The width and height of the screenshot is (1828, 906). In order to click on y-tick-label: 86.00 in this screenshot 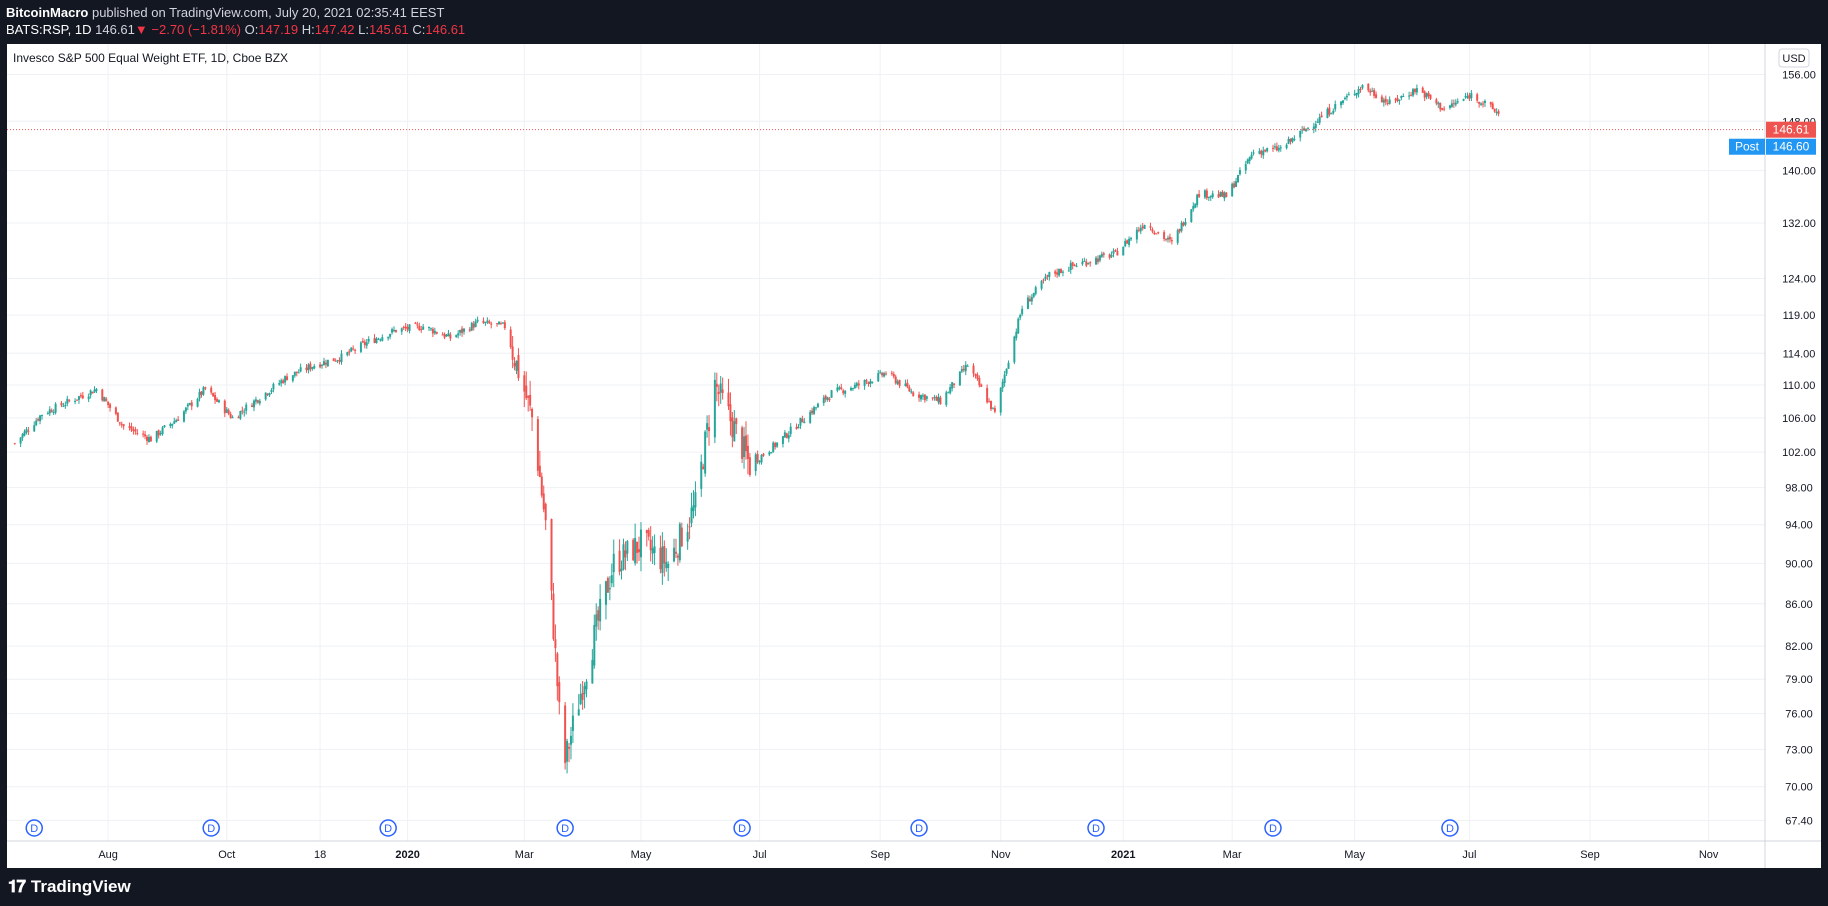, I will do `click(1799, 605)`.